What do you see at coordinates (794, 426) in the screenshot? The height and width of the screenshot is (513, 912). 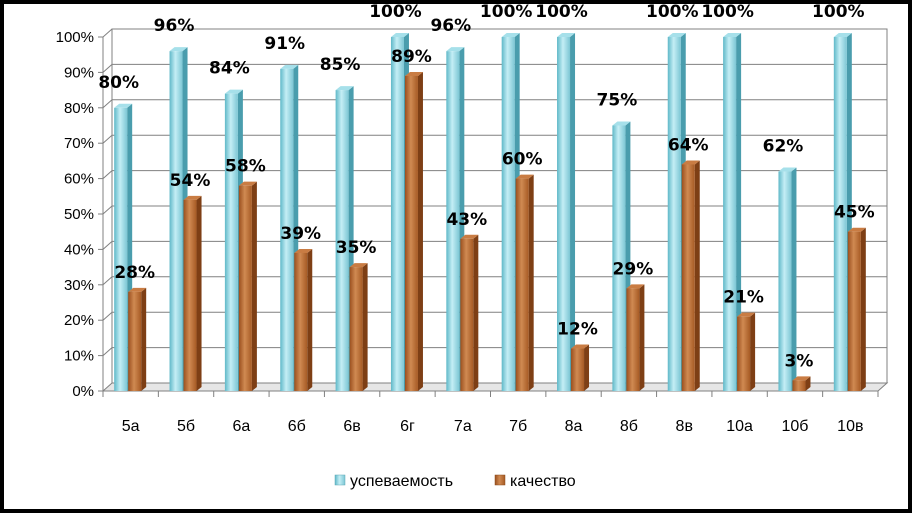 I see `category-label: 10б` at bounding box center [794, 426].